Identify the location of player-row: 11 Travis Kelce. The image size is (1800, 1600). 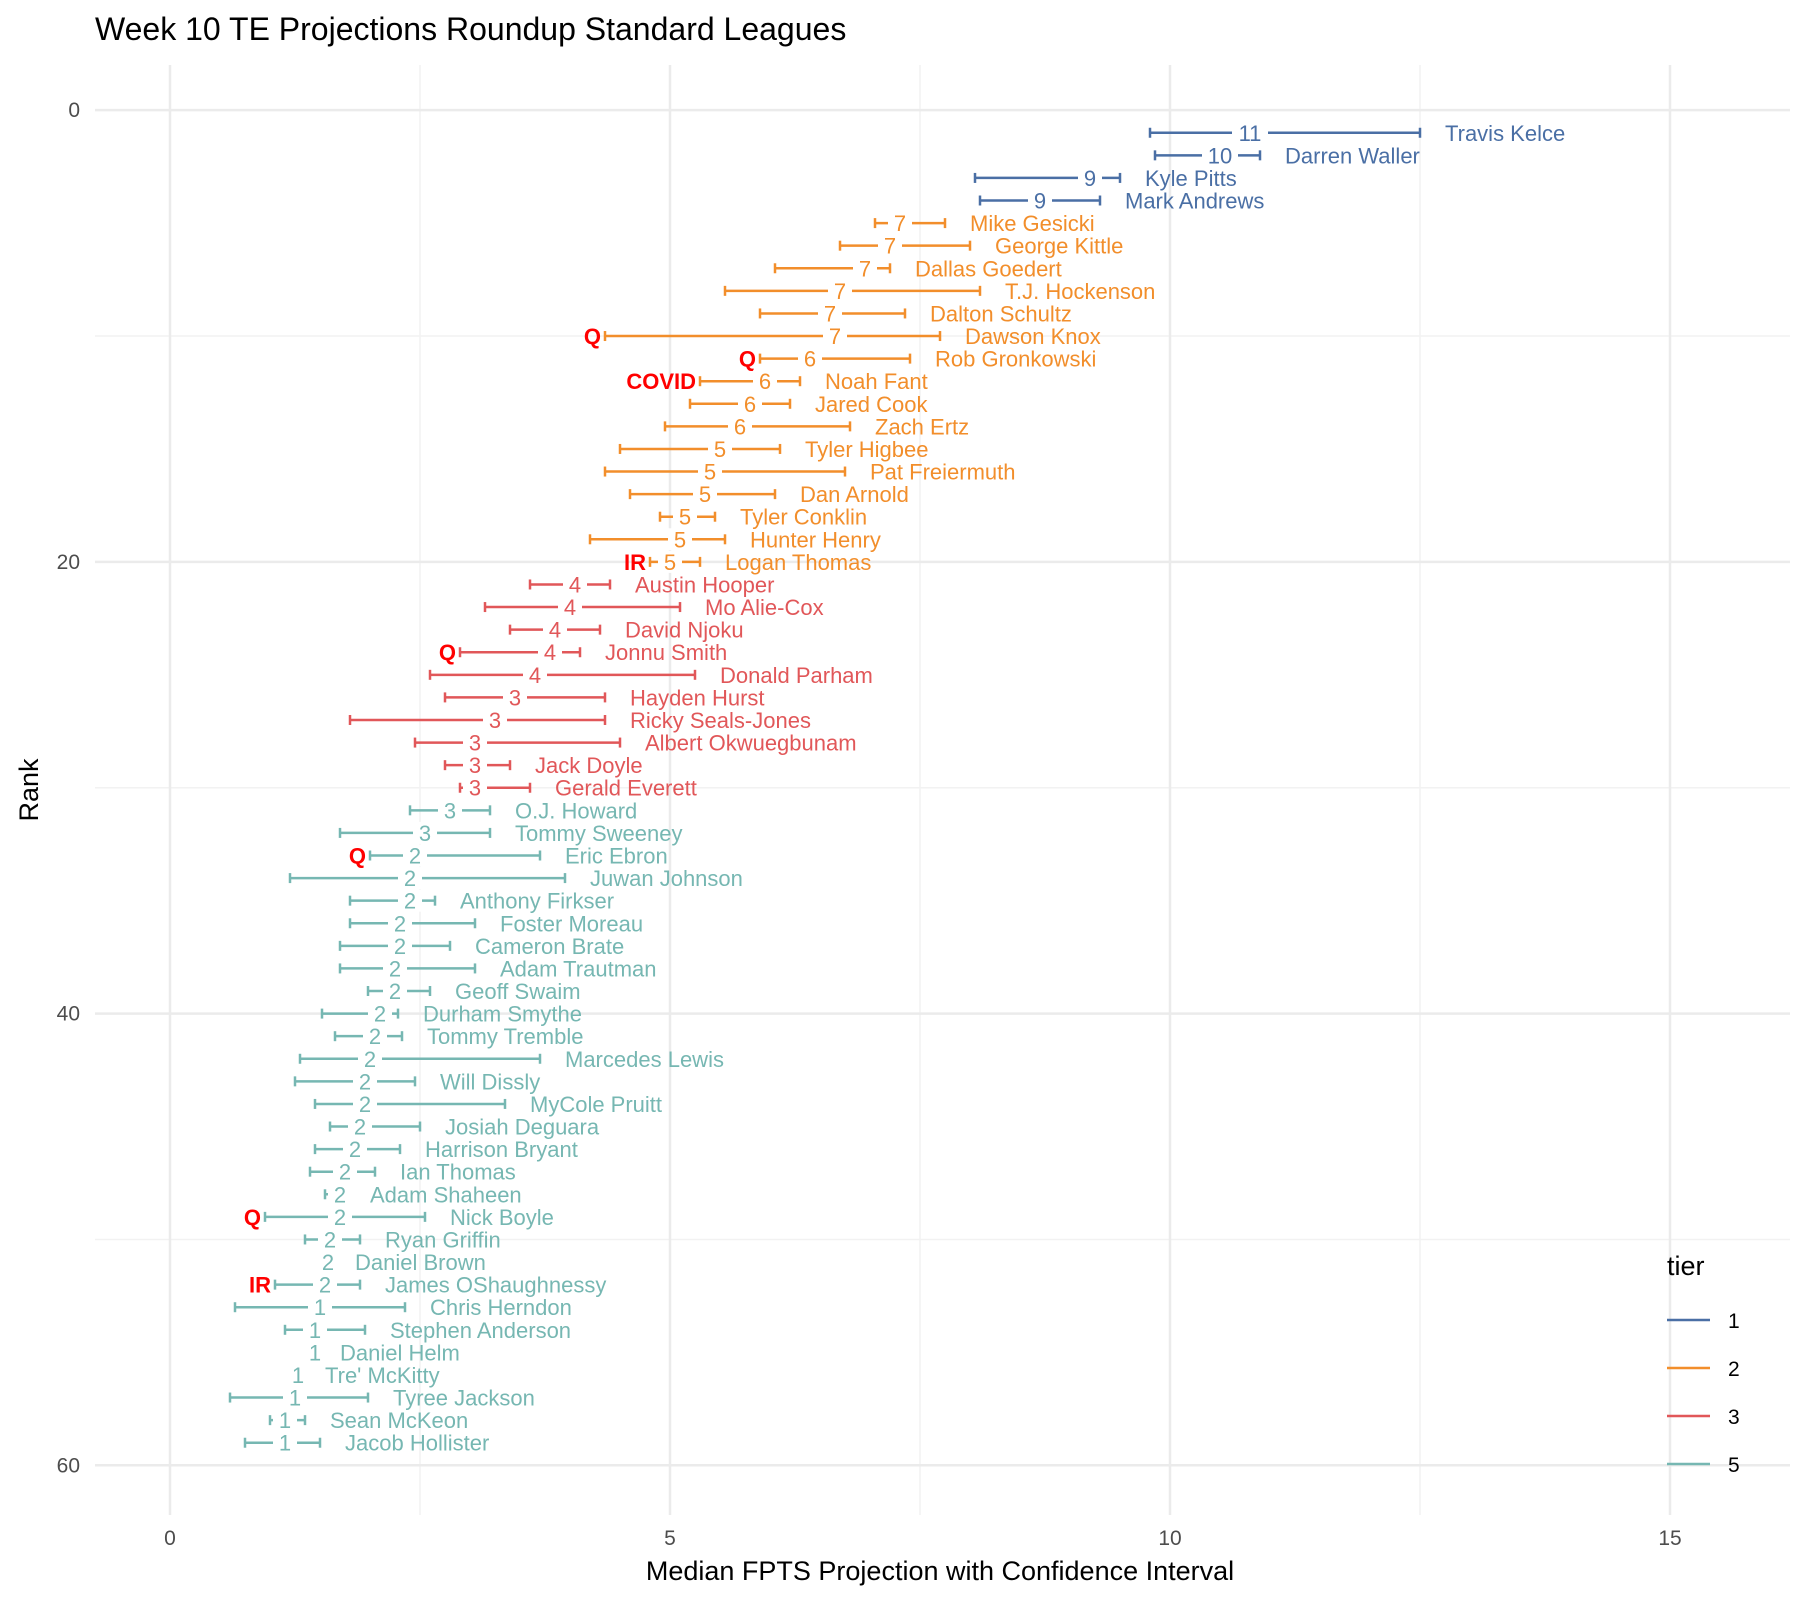
(1356, 133).